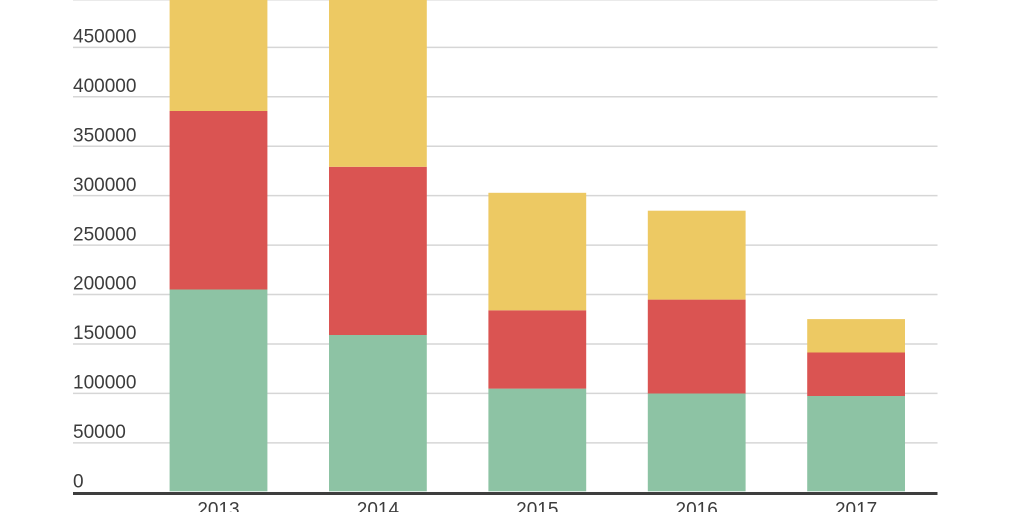 This screenshot has width=1024, height=512. Describe the element at coordinates (78, 482) in the screenshot. I see `svg-text: 0` at that location.